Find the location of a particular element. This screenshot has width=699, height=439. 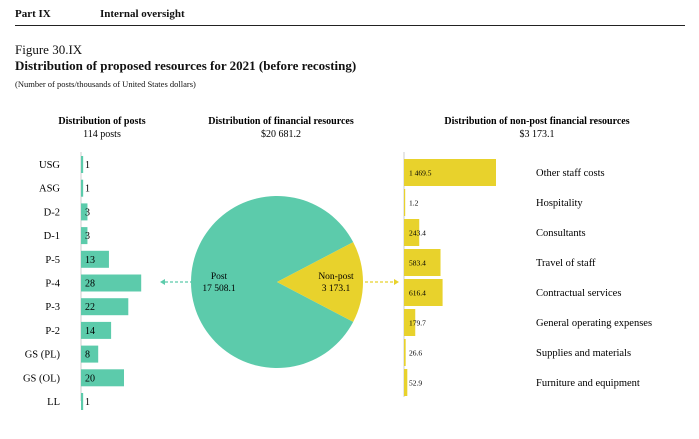

nonpost-value-label: 243.4 is located at coordinates (417, 233).